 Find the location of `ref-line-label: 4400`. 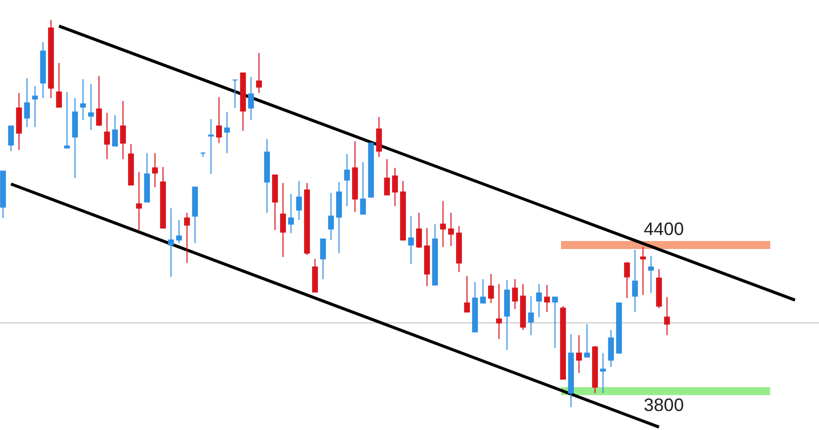

ref-line-label: 4400 is located at coordinates (664, 229).